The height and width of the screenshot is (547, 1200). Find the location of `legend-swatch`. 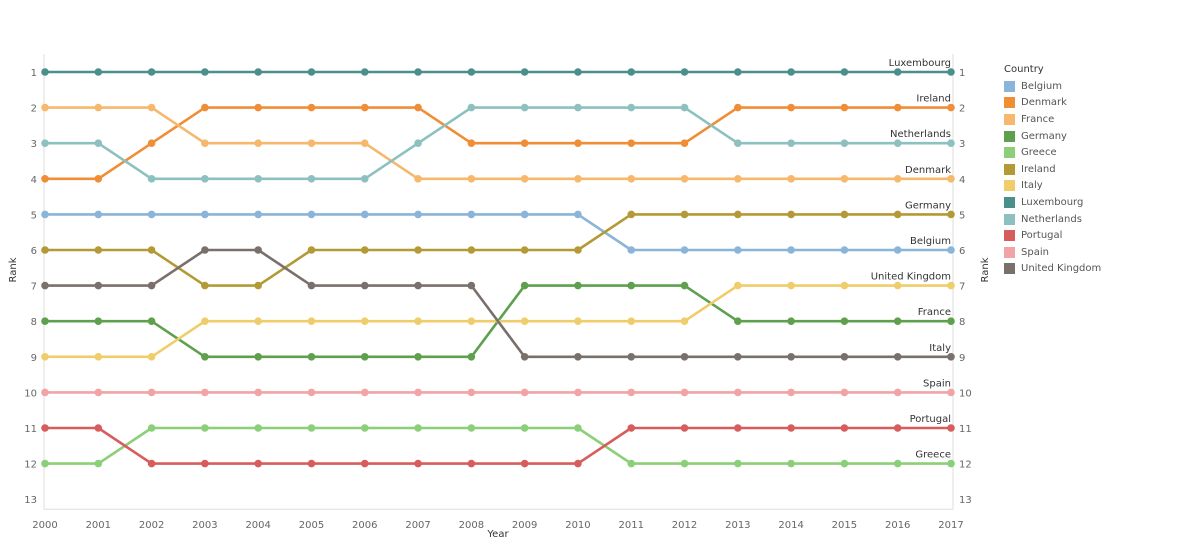

legend-swatch is located at coordinates (1009, 252).